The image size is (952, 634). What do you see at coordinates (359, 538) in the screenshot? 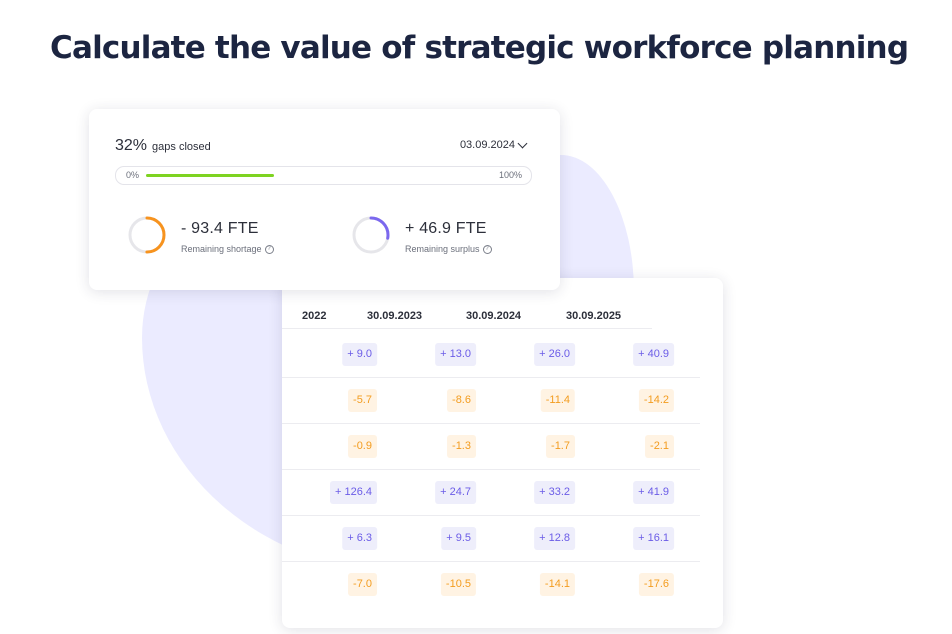
I see `table-cell-value: + 6.3` at bounding box center [359, 538].